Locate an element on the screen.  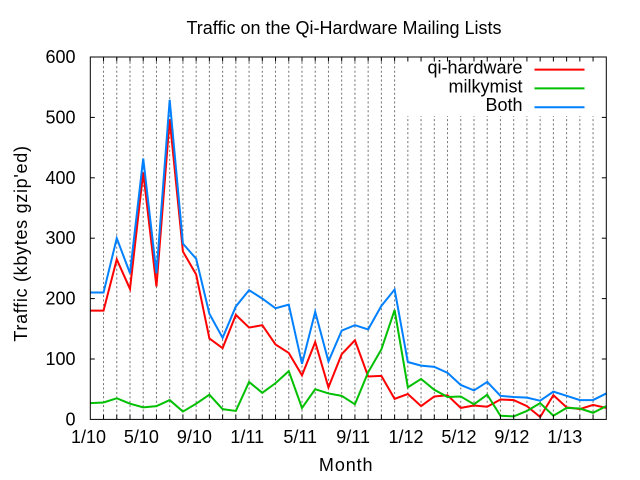
svg-text: 100 is located at coordinates (60, 359).